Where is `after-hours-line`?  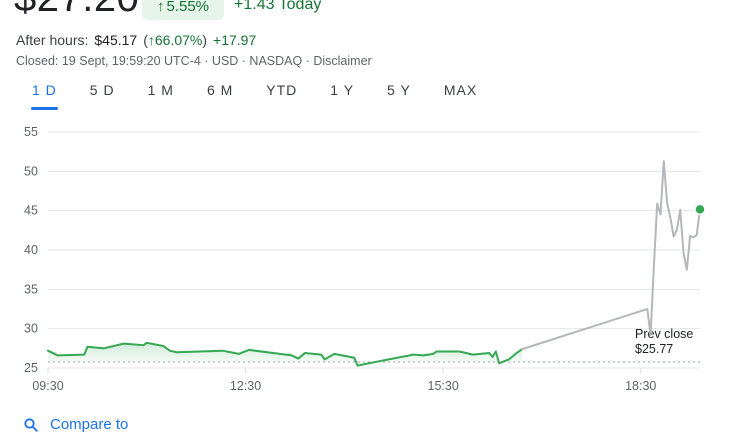
after-hours-line is located at coordinates (611, 255).